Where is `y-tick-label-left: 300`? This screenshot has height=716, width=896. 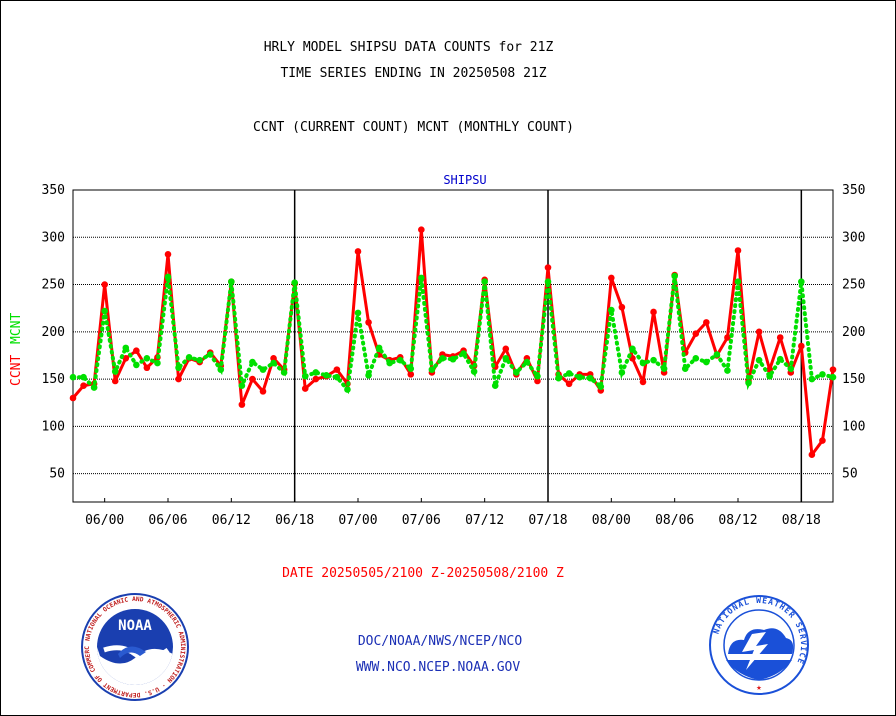
y-tick-label-left: 300 is located at coordinates (53, 237).